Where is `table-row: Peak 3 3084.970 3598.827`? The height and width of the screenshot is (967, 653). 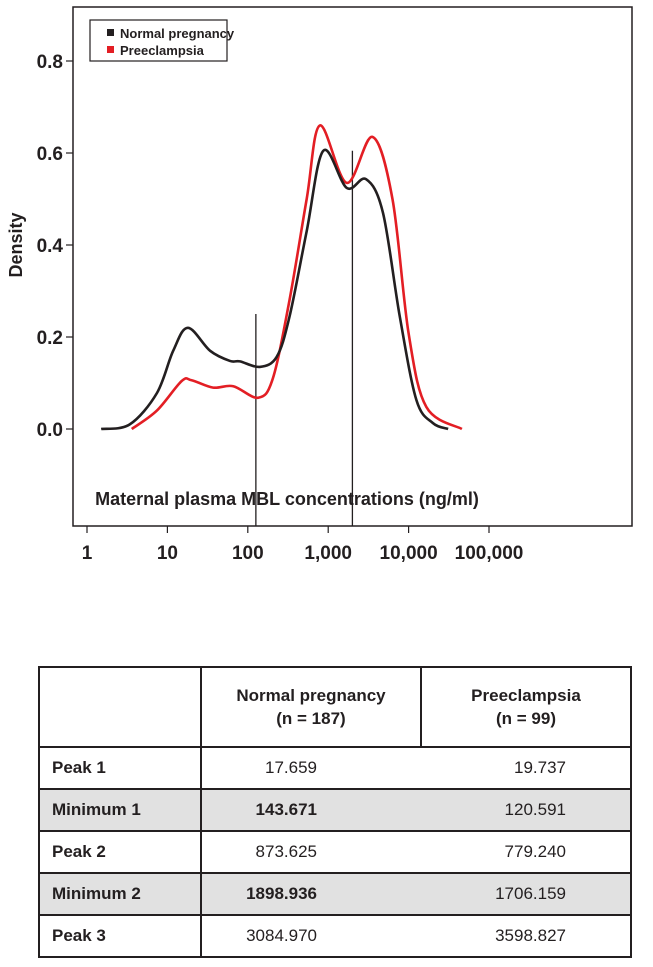 table-row: Peak 3 3084.970 3598.827 is located at coordinates (335, 936).